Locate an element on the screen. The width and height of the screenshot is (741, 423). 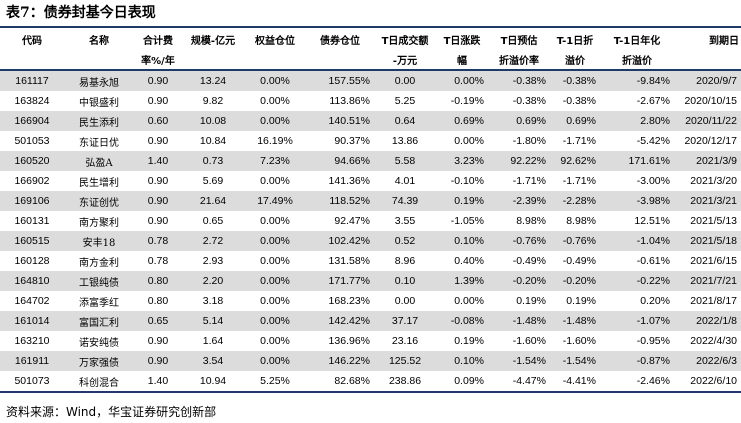
cell-code: 164810 is located at coordinates (32, 281).